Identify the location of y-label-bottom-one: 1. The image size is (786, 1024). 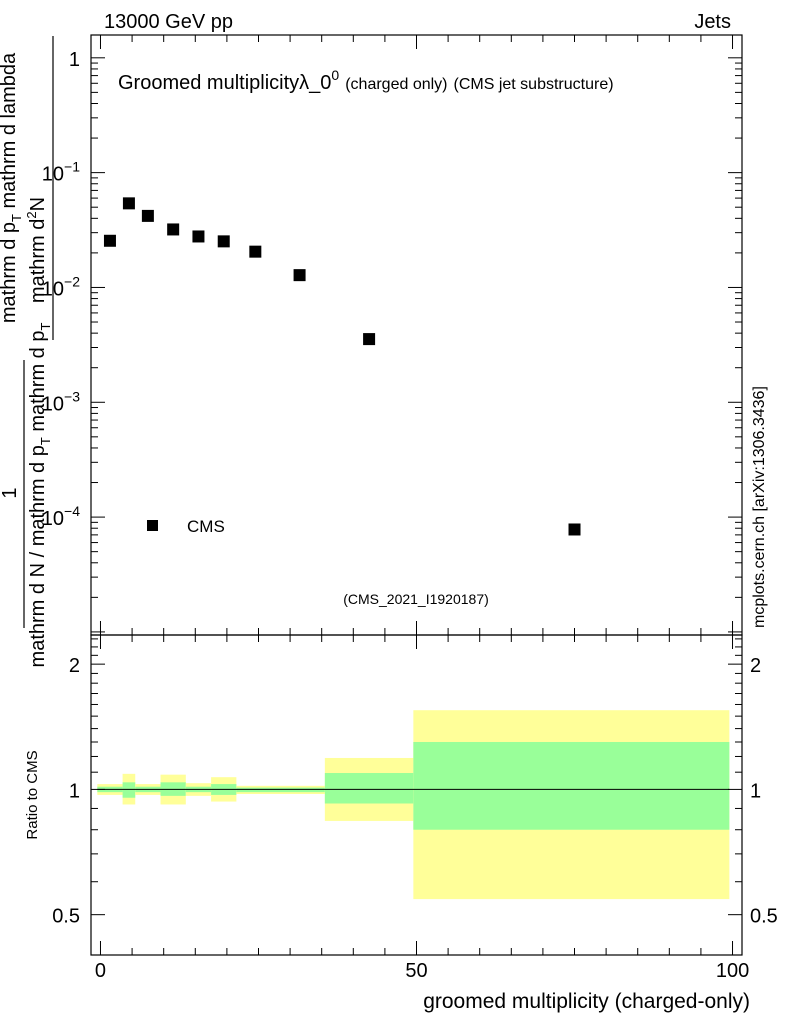
(10, 492).